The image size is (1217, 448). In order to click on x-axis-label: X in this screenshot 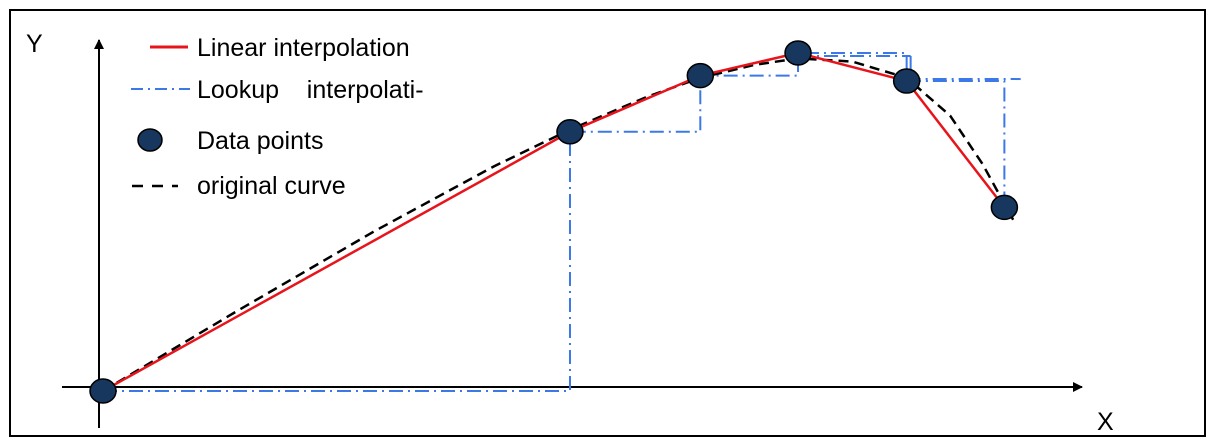, I will do `click(1105, 422)`.